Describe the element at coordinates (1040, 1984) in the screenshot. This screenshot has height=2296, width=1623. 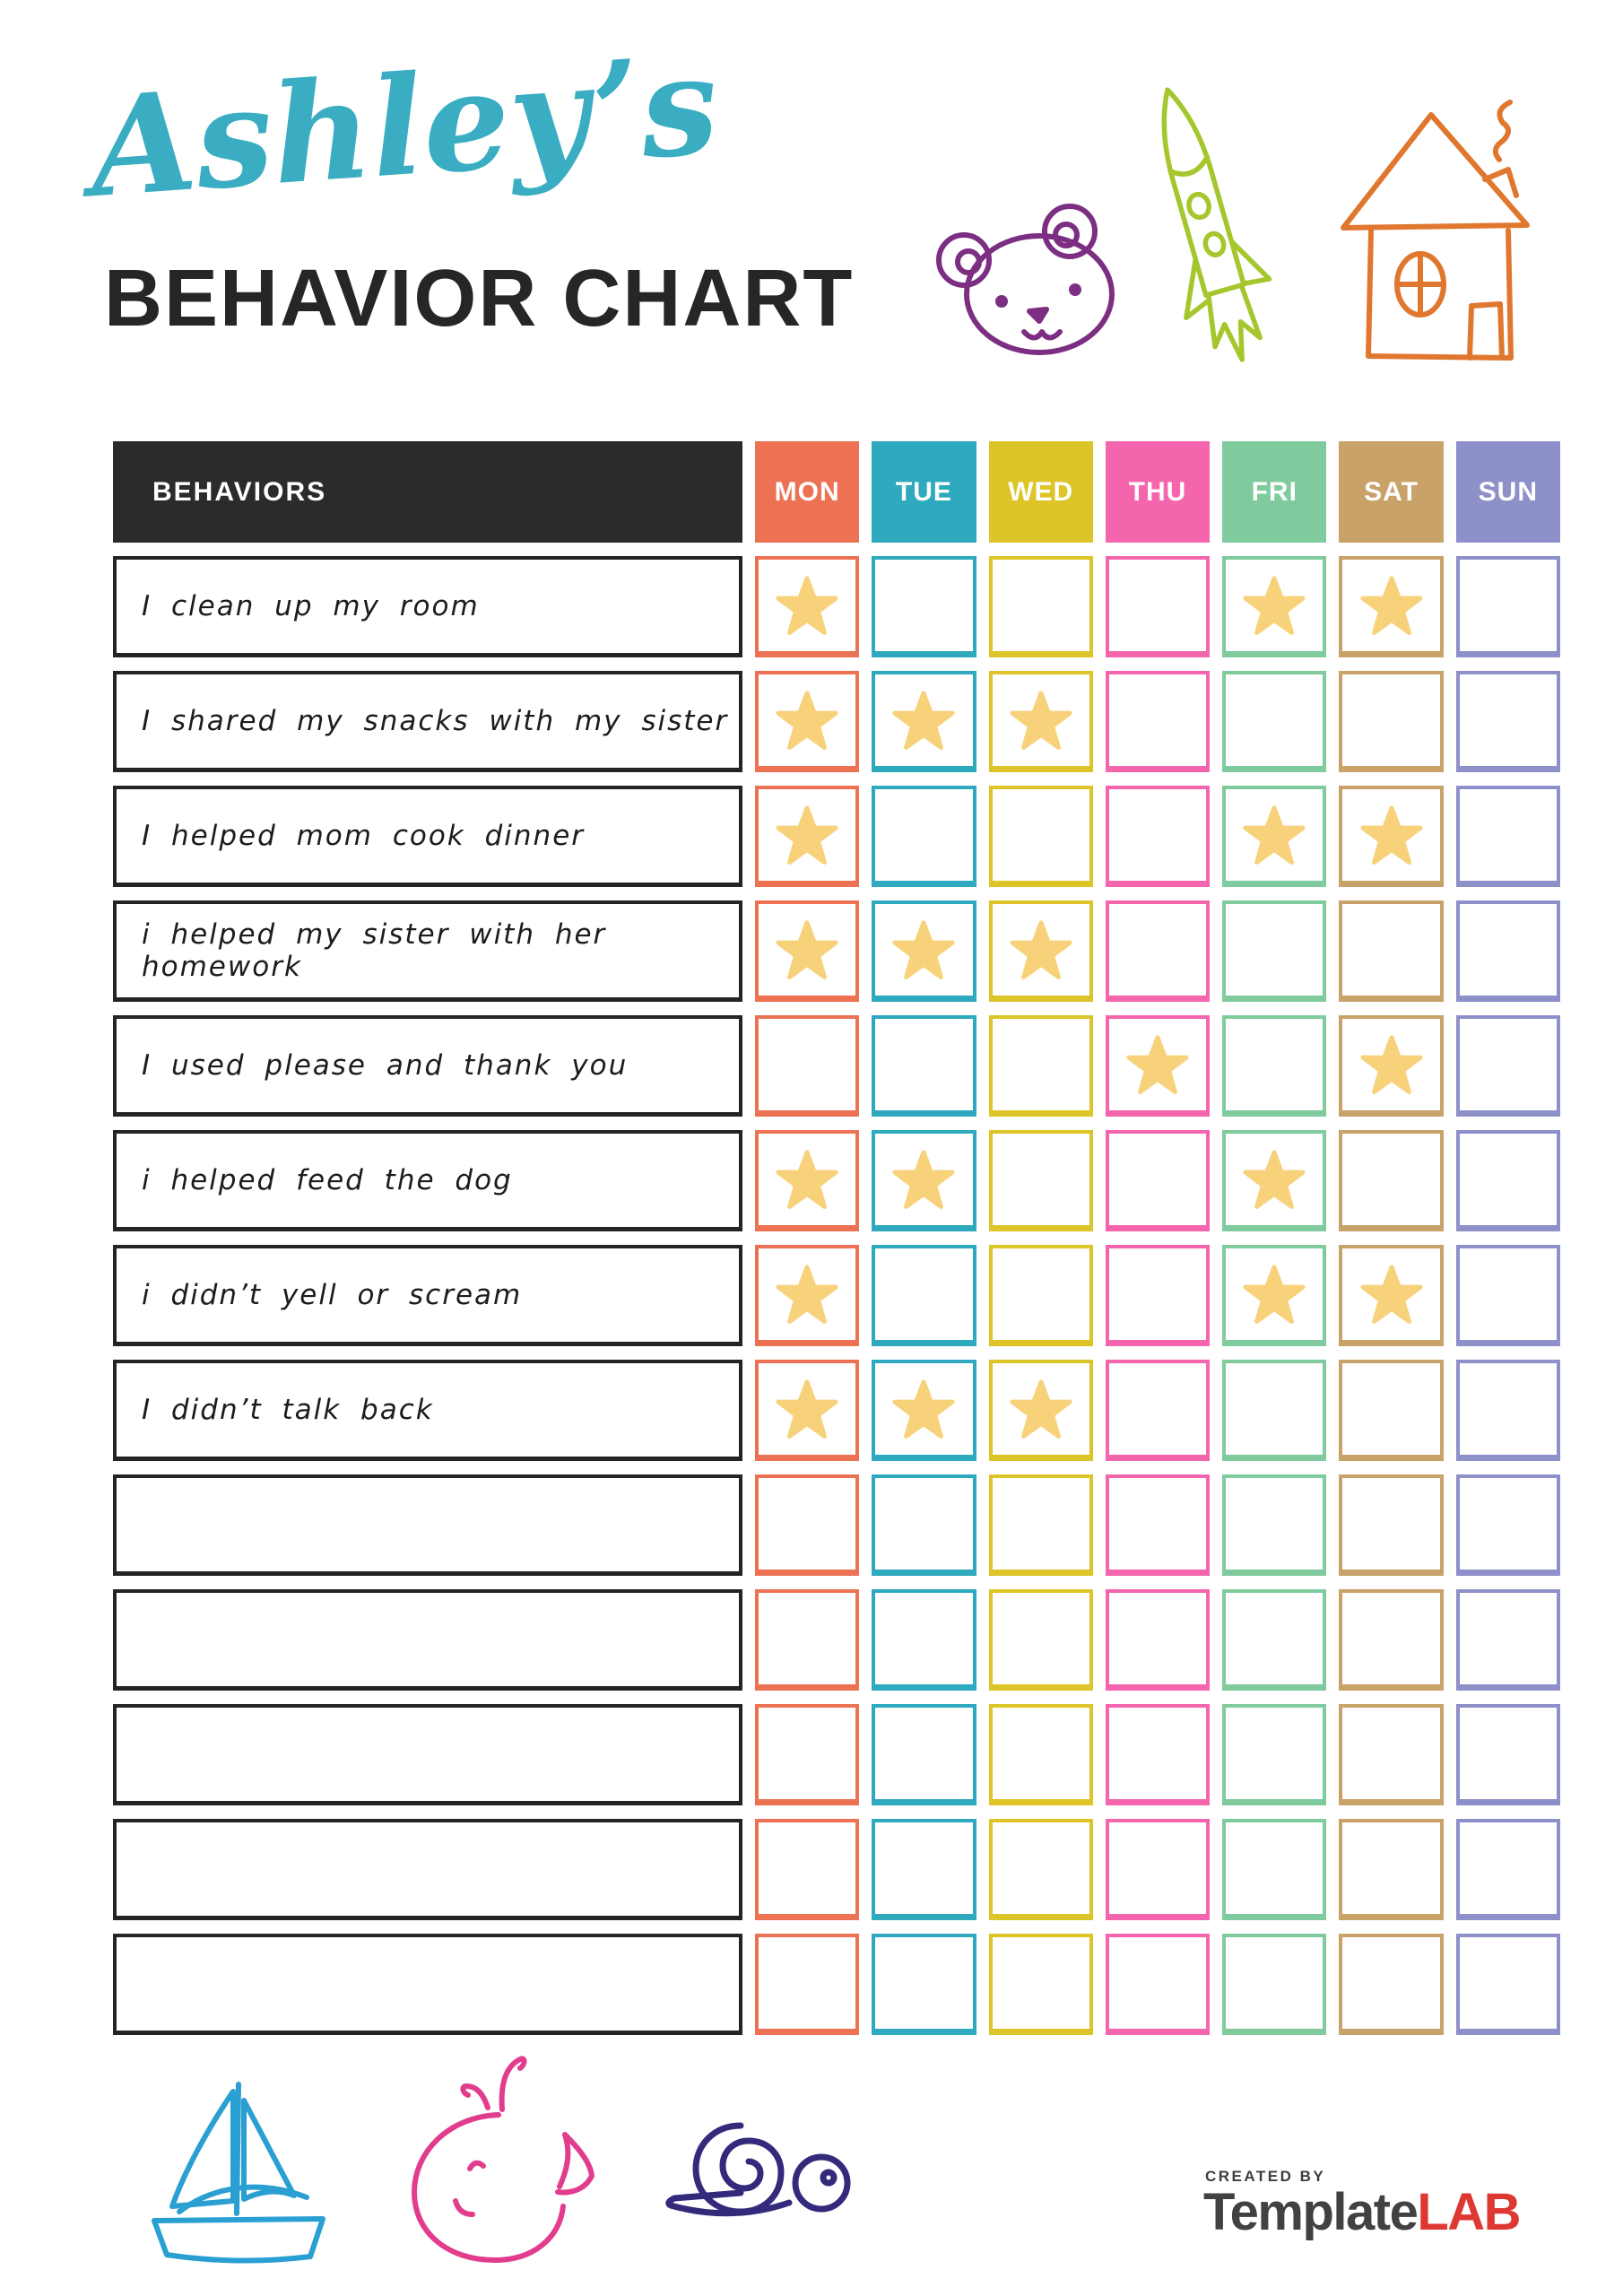
I see `cell-row13-wed` at that location.